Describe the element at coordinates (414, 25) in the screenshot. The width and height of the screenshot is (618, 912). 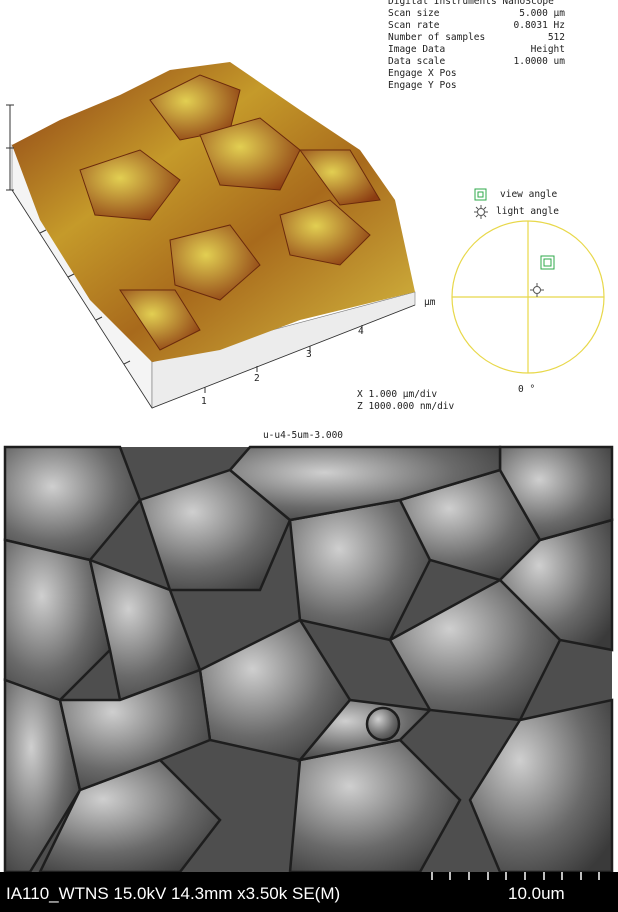
I see `parameter-label: Scan rate` at that location.